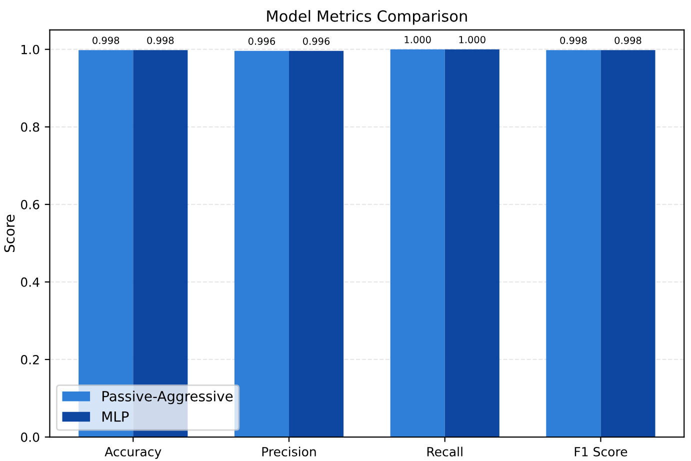 This screenshot has width=691, height=461. What do you see at coordinates (30, 437) in the screenshot?
I see `y-tick-label: 0.0` at bounding box center [30, 437].